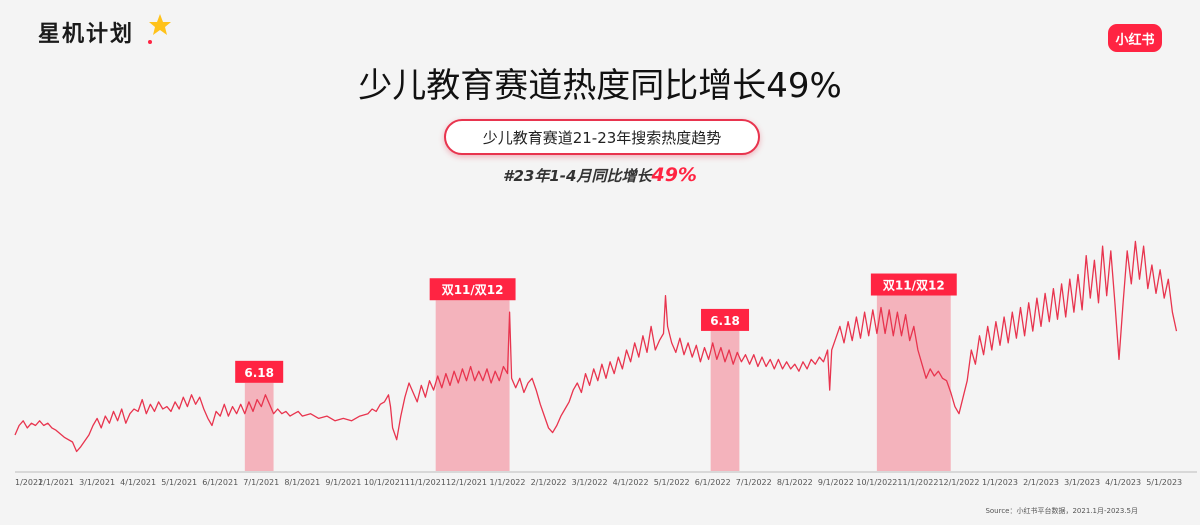  I want to click on x-tick-label: 5/1/2023, so click(1164, 482).